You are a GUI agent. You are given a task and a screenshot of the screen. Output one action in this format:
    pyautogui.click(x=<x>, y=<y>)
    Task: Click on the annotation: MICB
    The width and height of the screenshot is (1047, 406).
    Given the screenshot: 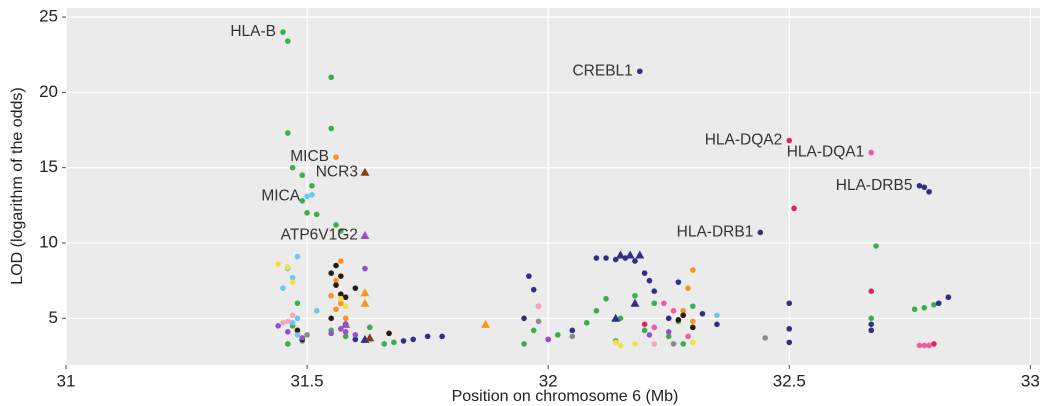 What is the action you would take?
    pyautogui.click(x=309, y=156)
    